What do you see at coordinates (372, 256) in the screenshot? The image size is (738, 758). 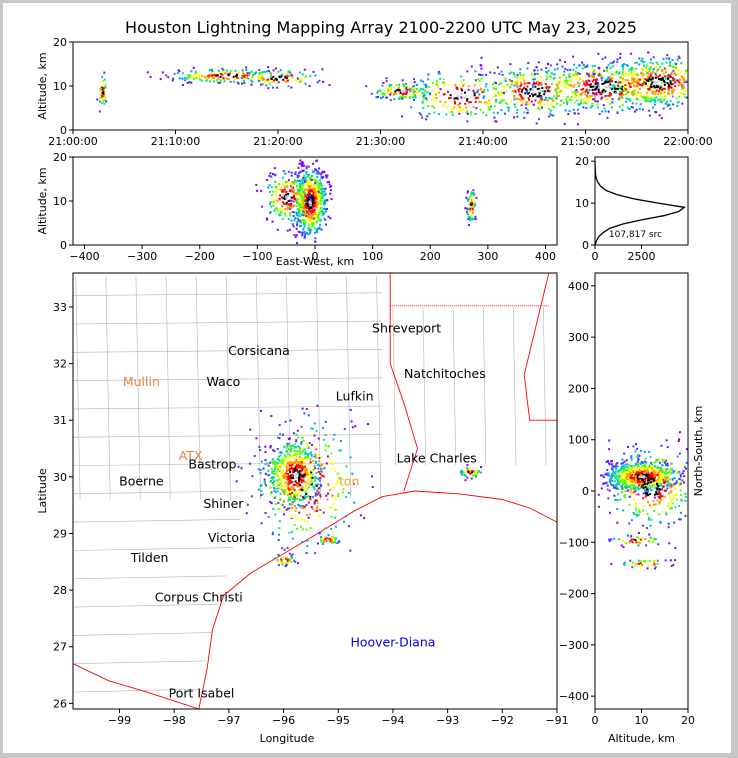 I see `ew-height-xtick-label: 100` at bounding box center [372, 256].